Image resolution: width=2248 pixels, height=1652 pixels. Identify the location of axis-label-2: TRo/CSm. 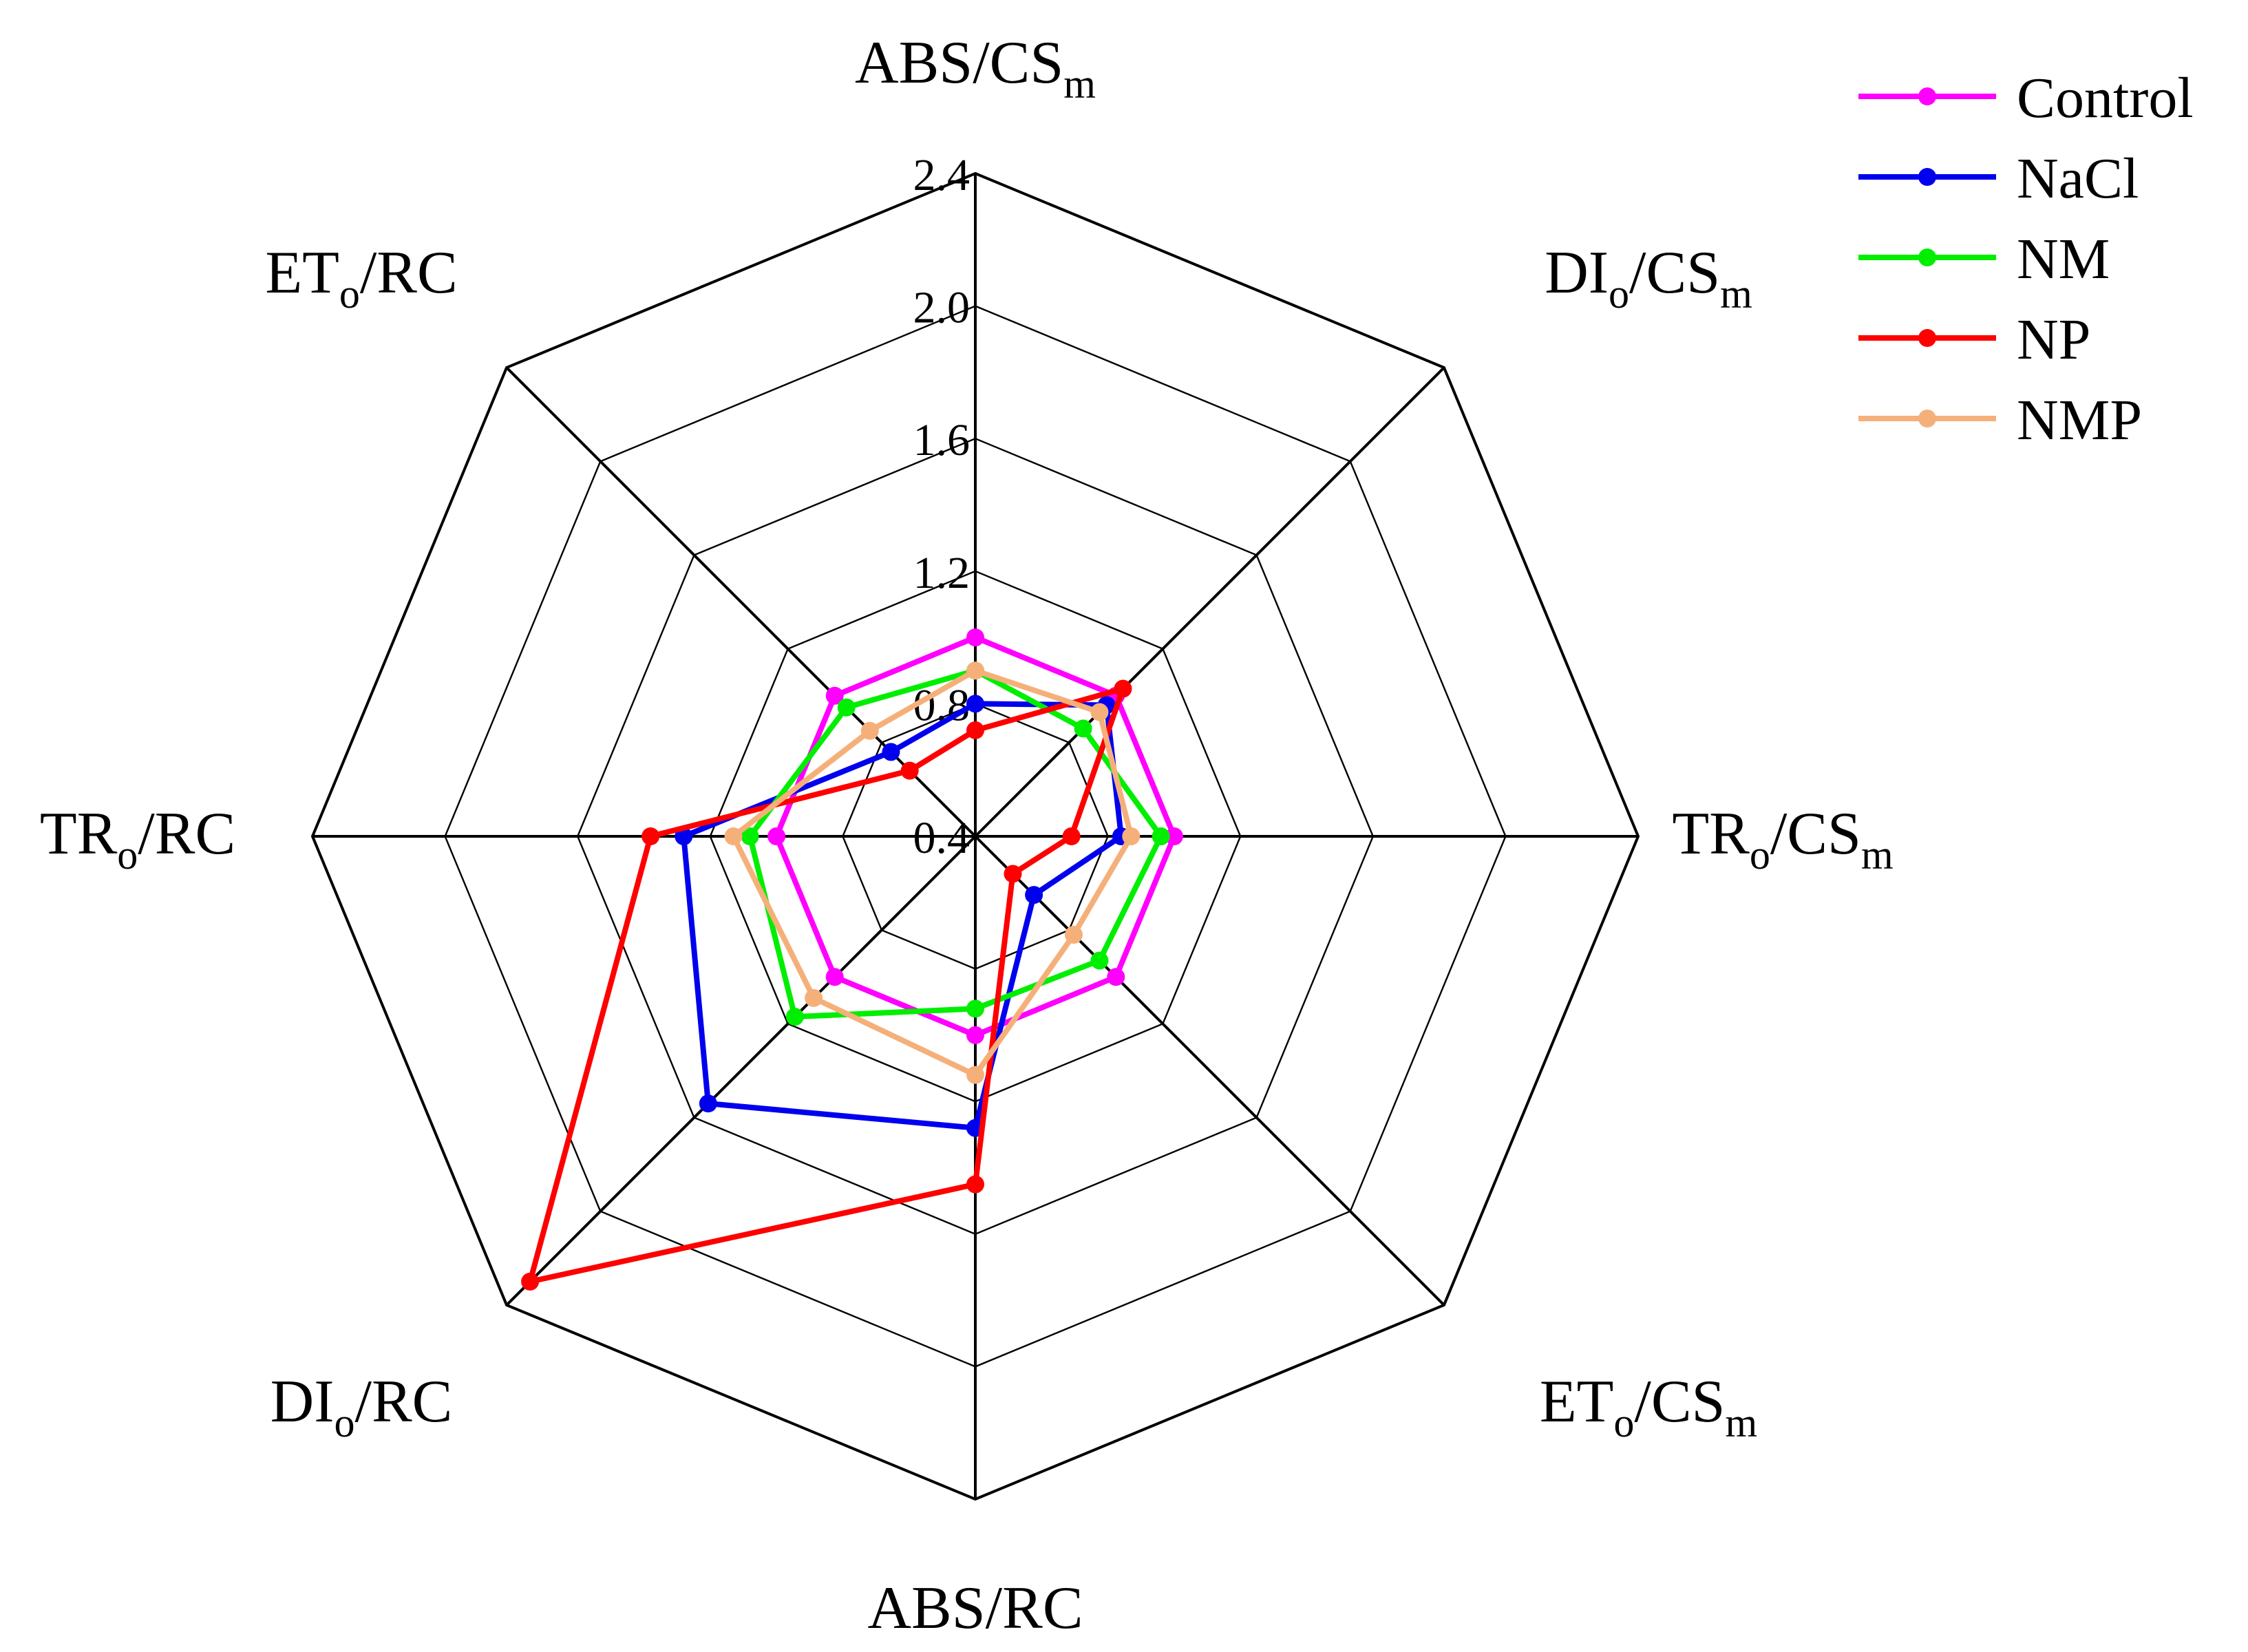
(1782, 839).